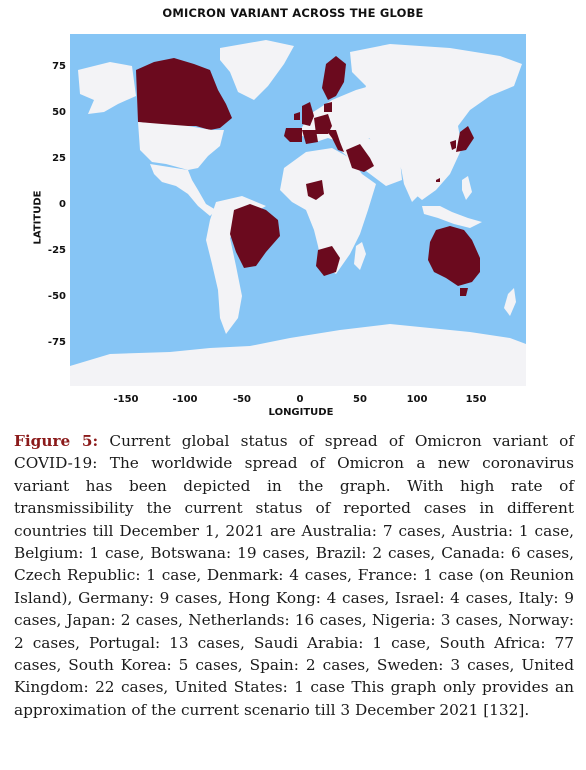 Image resolution: width=586 pixels, height=770 pixels. What do you see at coordinates (310, 137) in the screenshot?
I see `country-france` at bounding box center [310, 137].